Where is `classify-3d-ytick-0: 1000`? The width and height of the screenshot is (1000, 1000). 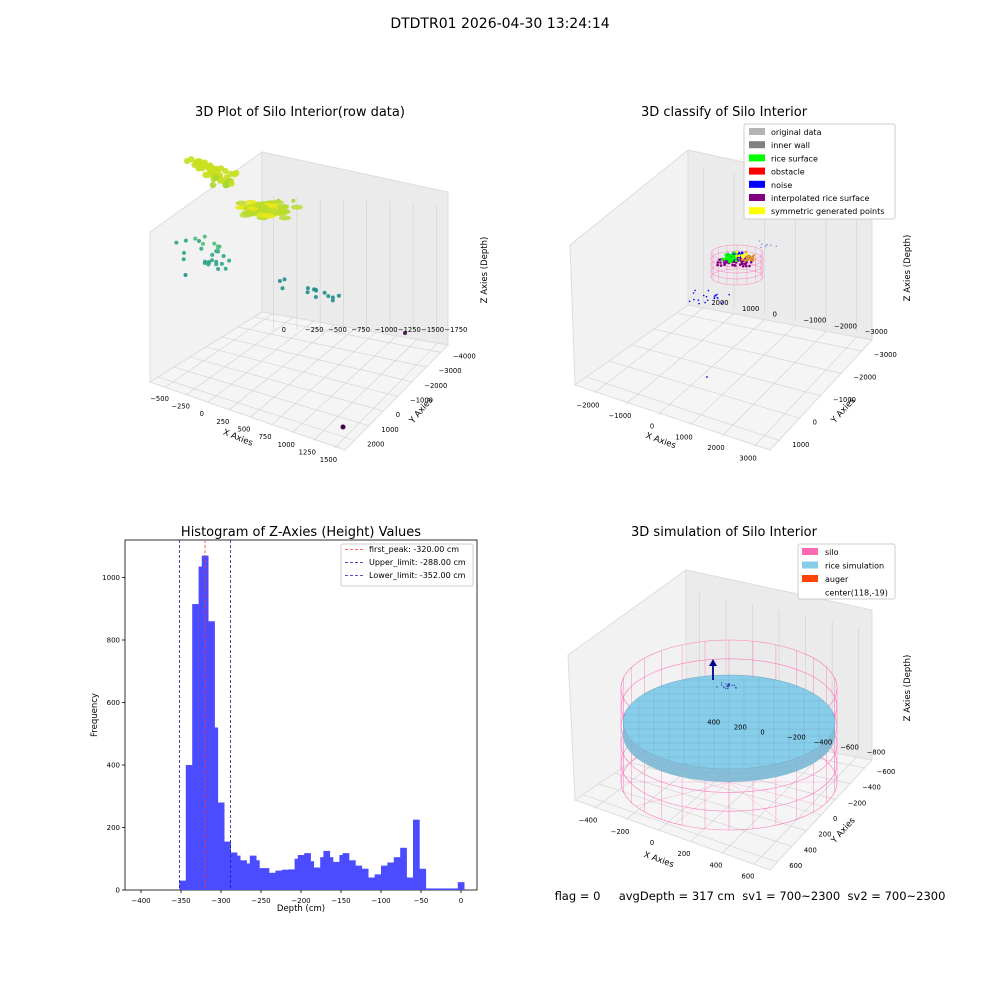
classify-3d-ytick-0: 1000 is located at coordinates (800, 445).